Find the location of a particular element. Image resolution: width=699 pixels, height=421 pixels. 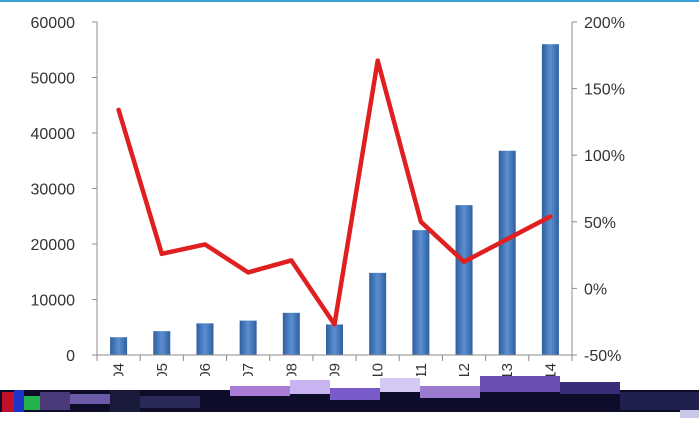

left-tick-label: 50000 is located at coordinates (53, 79).